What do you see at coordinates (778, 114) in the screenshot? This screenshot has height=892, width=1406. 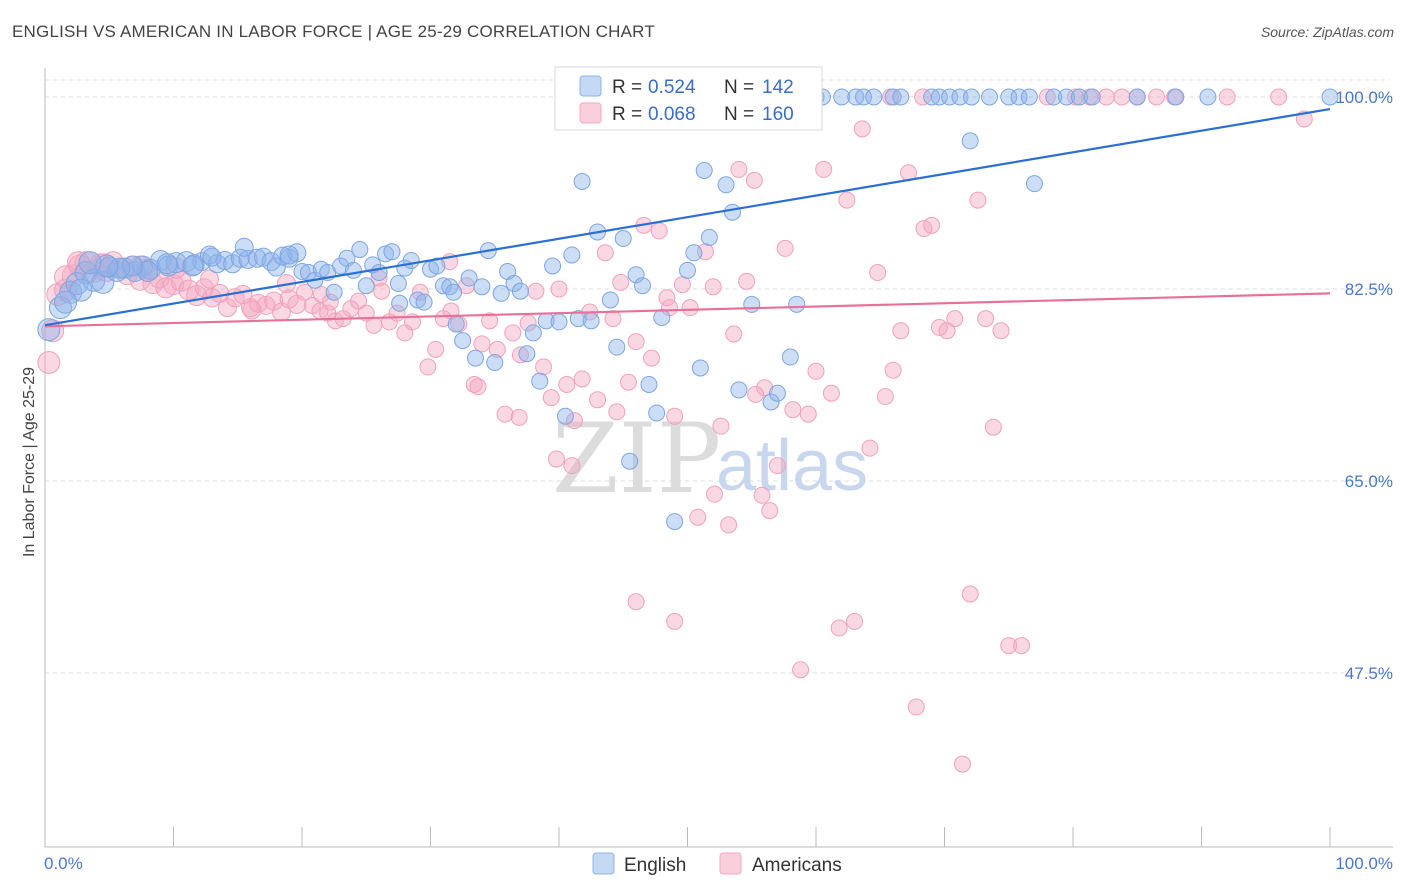 I see `legend-americans-n-value: 160` at bounding box center [778, 114].